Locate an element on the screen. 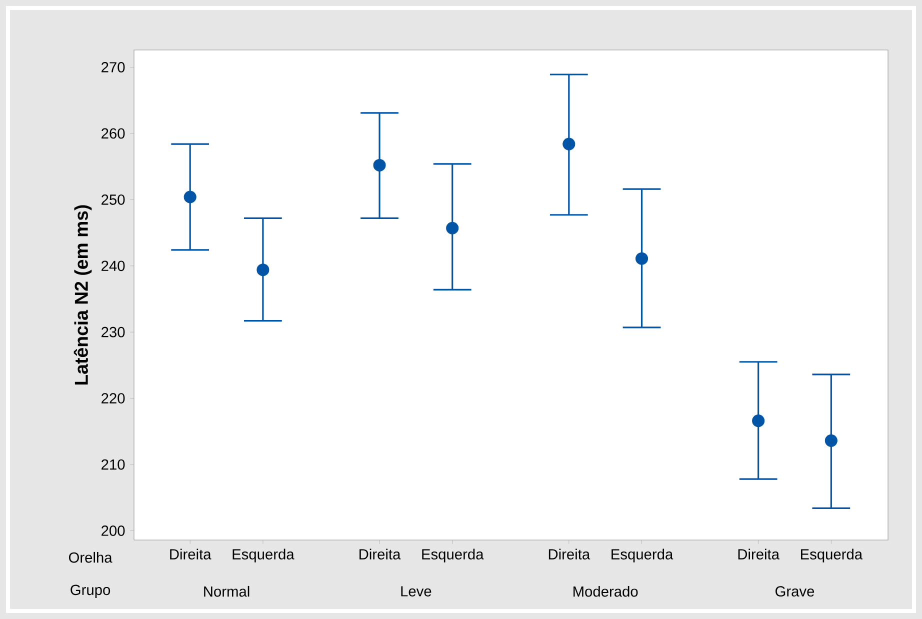  text: Normal is located at coordinates (227, 591).